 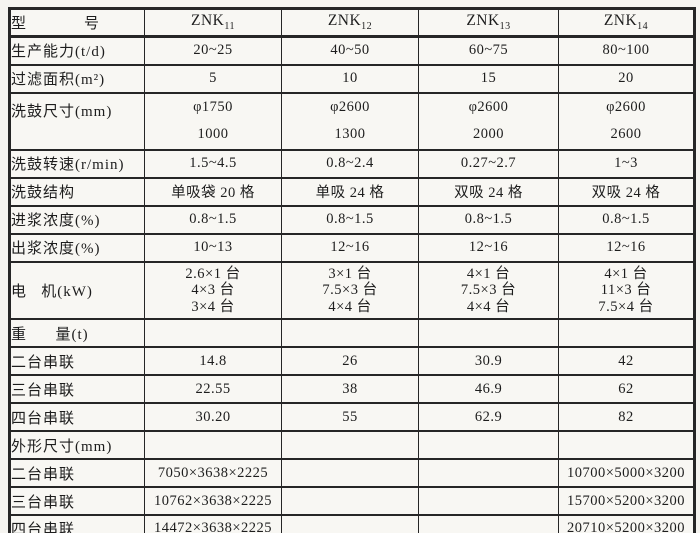 I want to click on table-row: 出浆浓度(%) 10~13 12~16 12~16 12~16, so click(x=352, y=247).